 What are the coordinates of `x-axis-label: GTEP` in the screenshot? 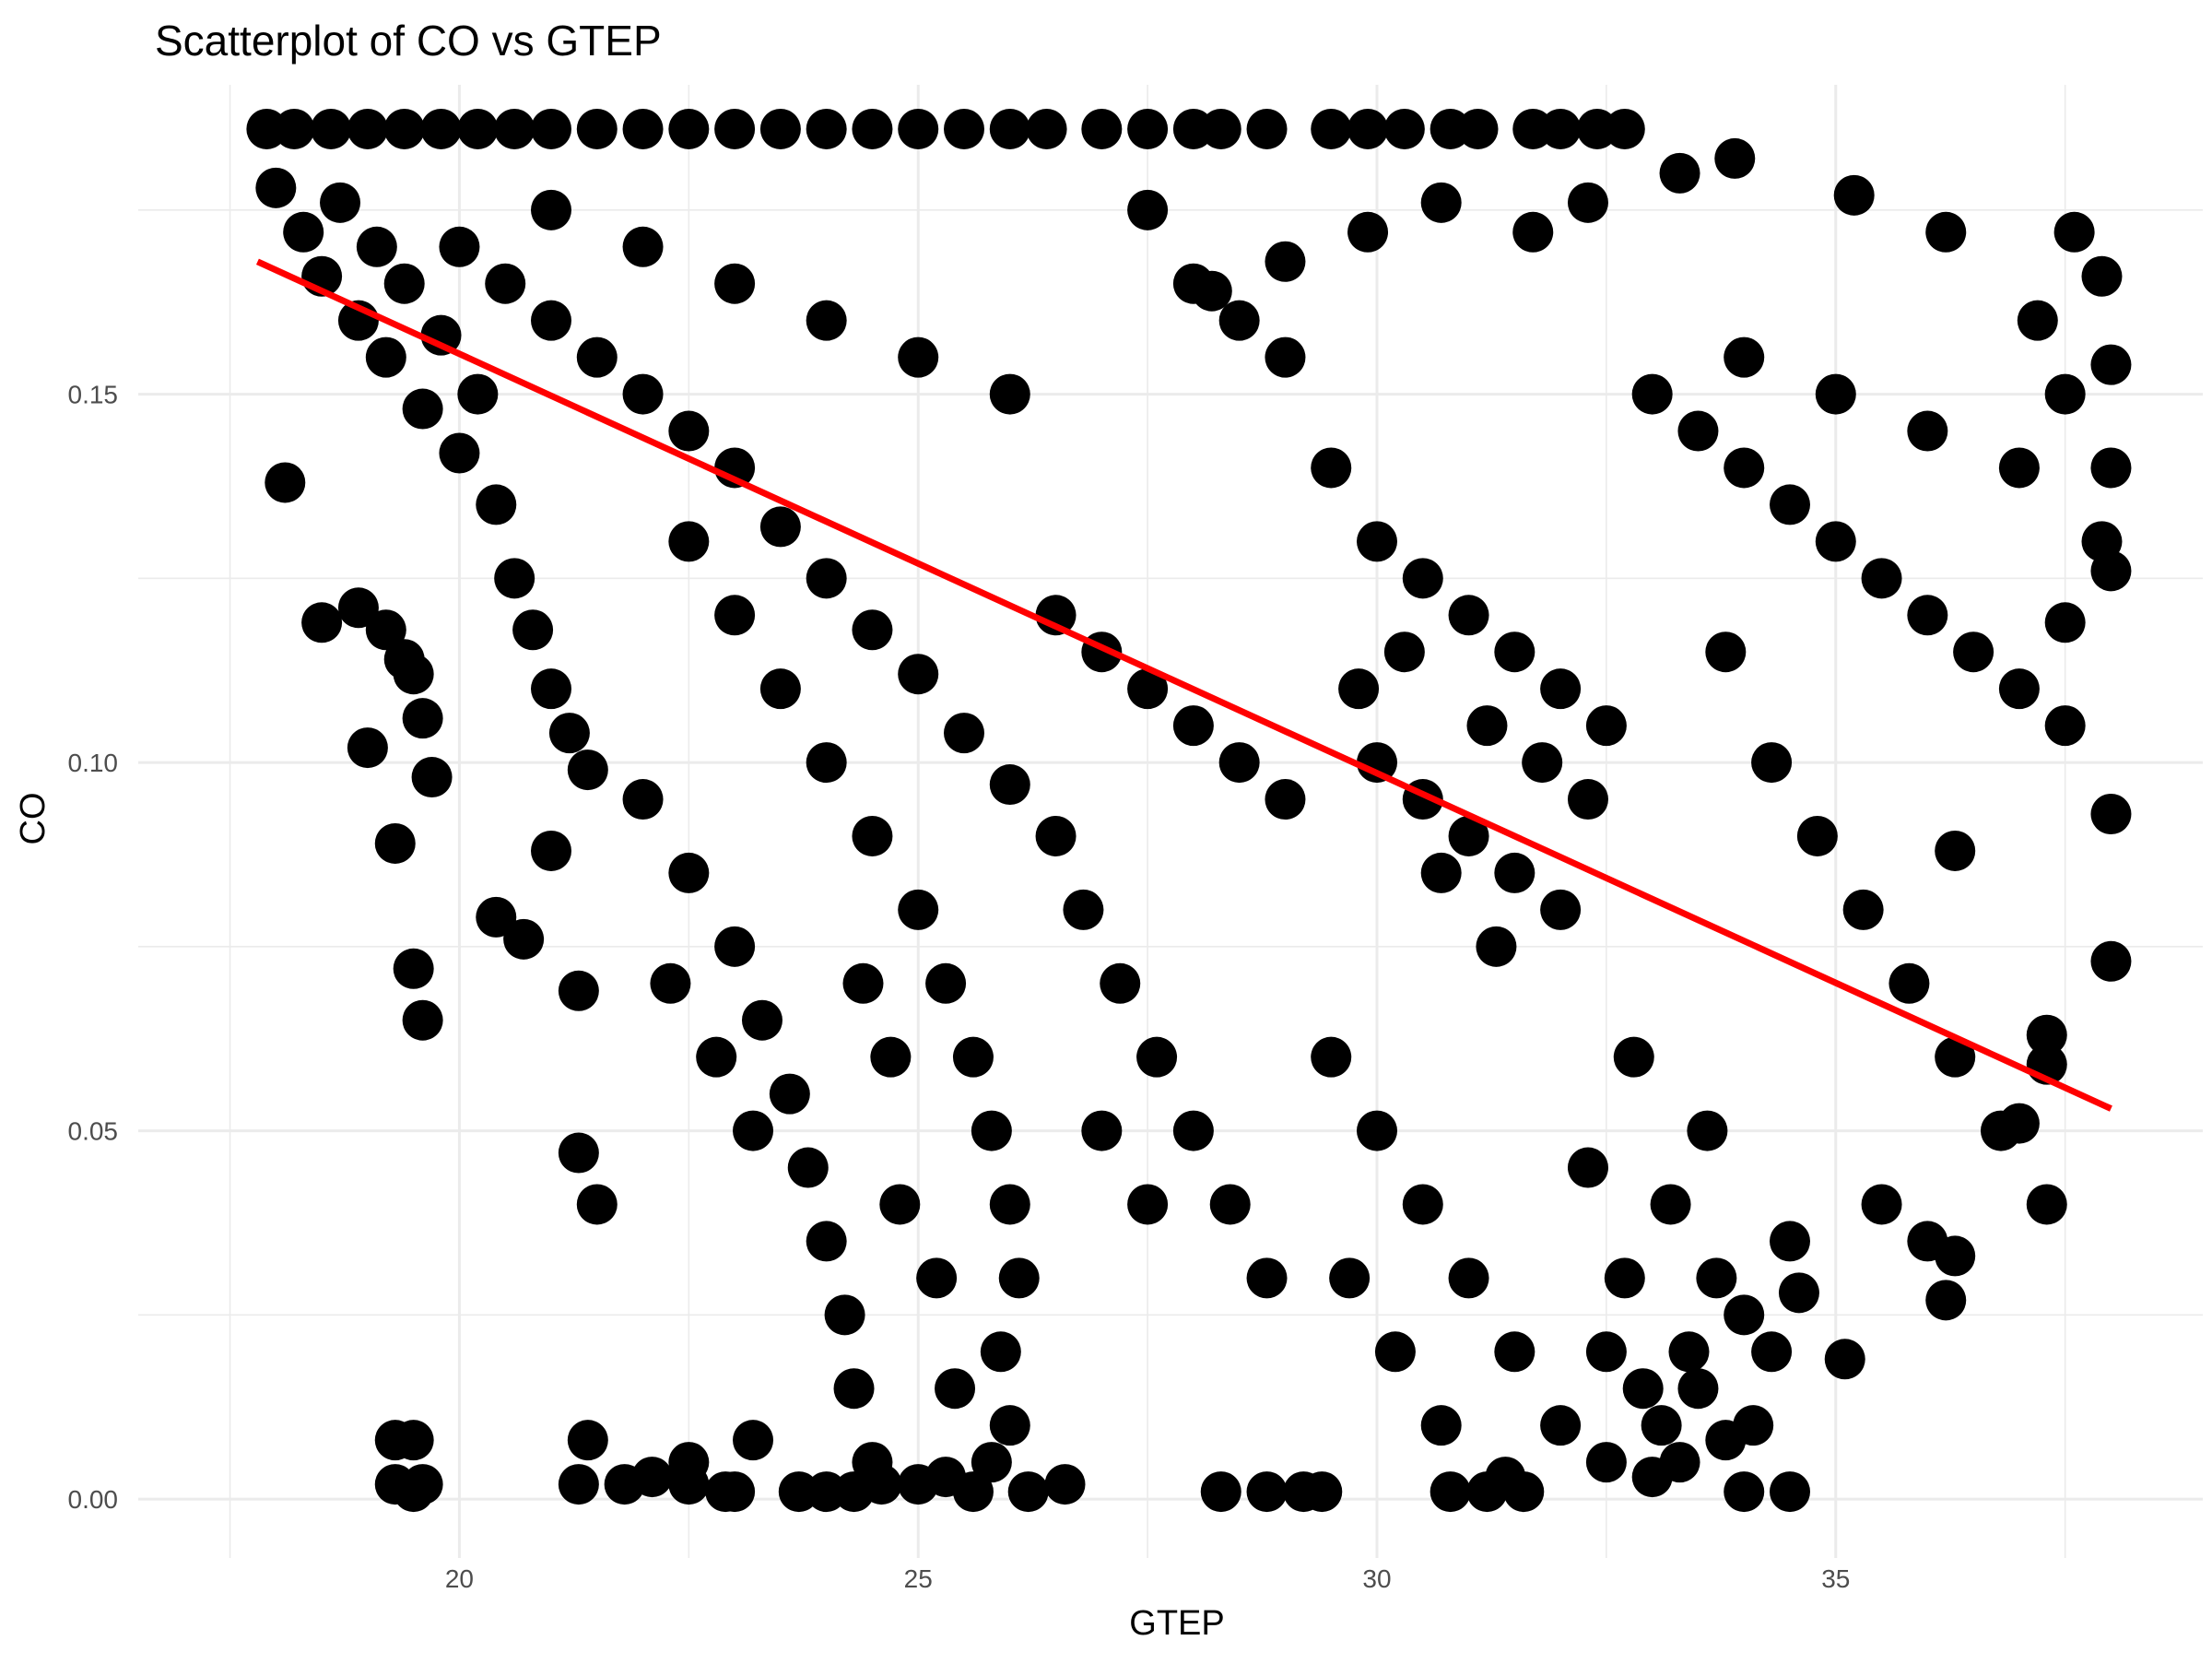 It's located at (1176, 1623).